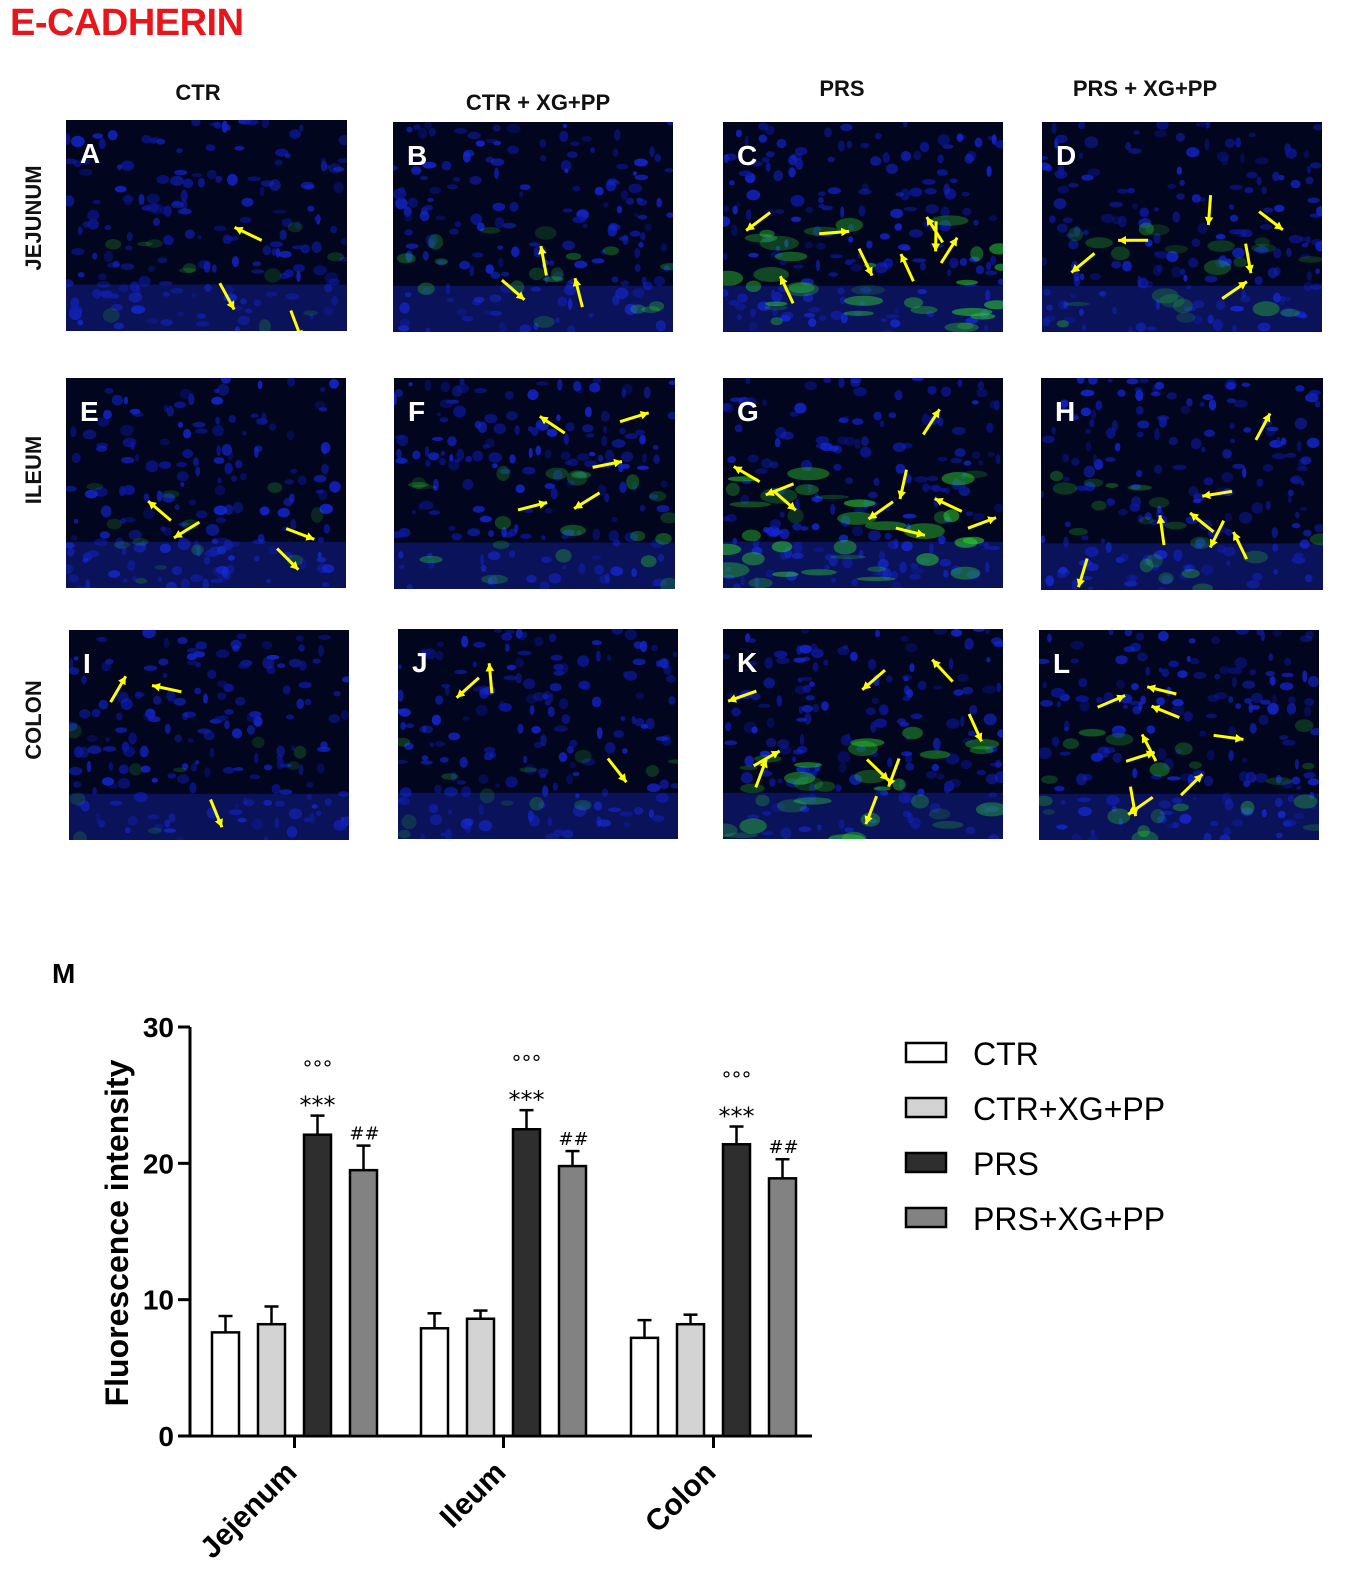 The width and height of the screenshot is (1345, 1593). What do you see at coordinates (198, 92) in the screenshot?
I see `column-header: CTR` at bounding box center [198, 92].